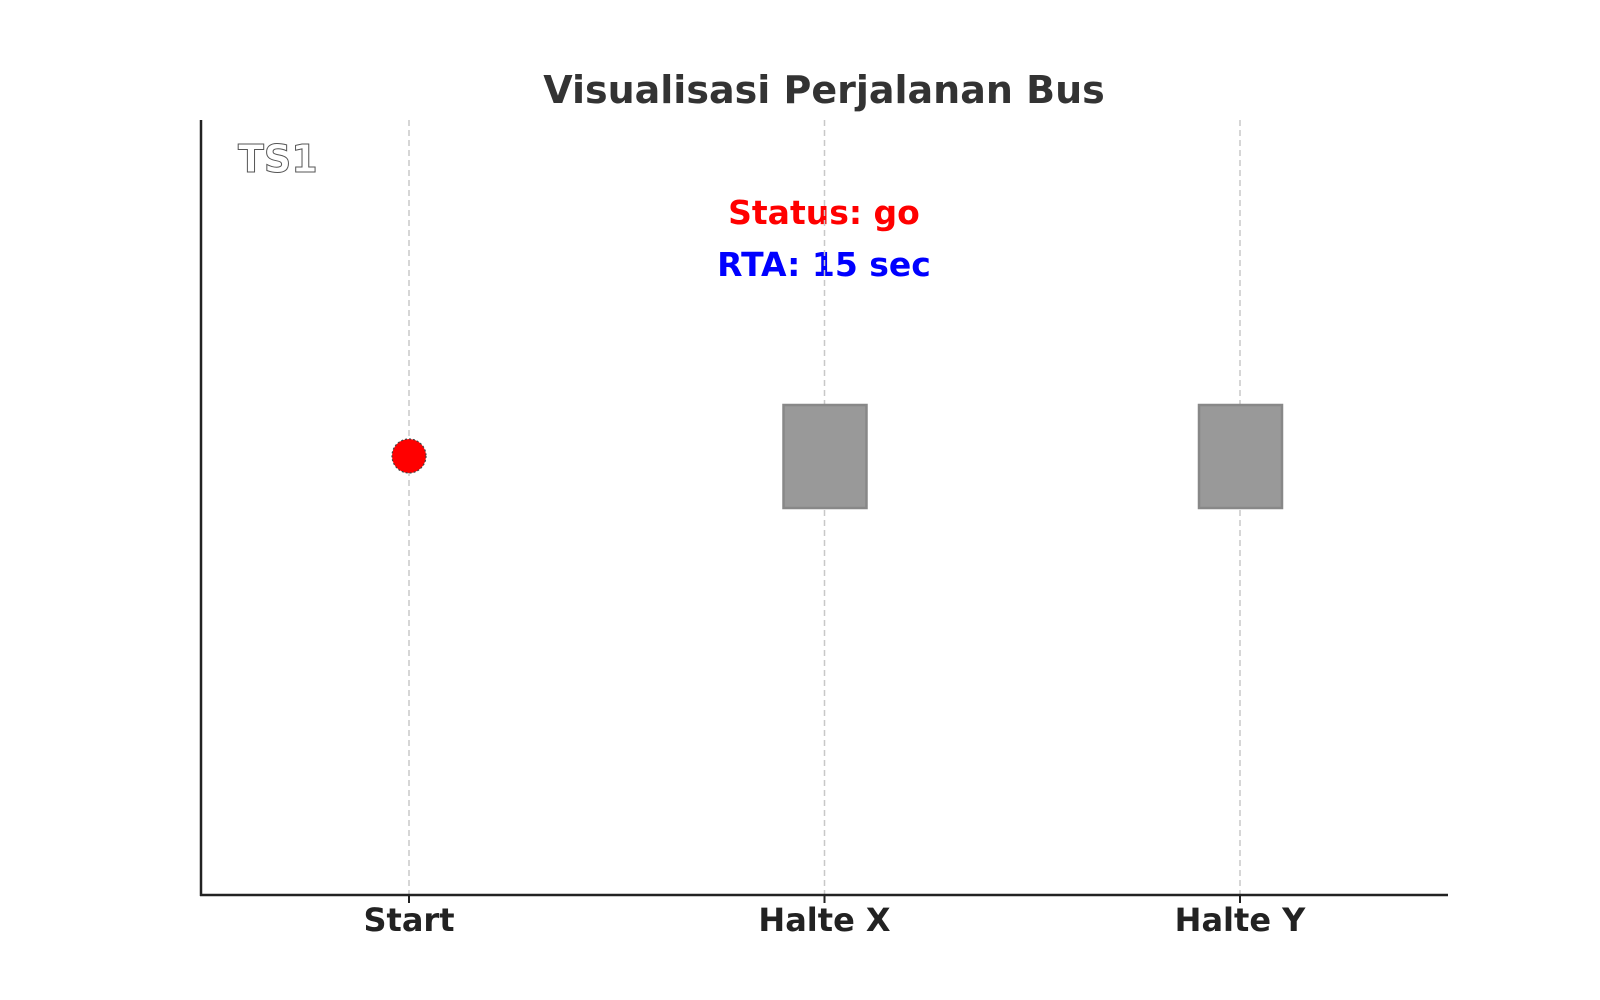 This screenshot has width=1600, height=1000. What do you see at coordinates (409, 456) in the screenshot?
I see `bus-position-marker` at bounding box center [409, 456].